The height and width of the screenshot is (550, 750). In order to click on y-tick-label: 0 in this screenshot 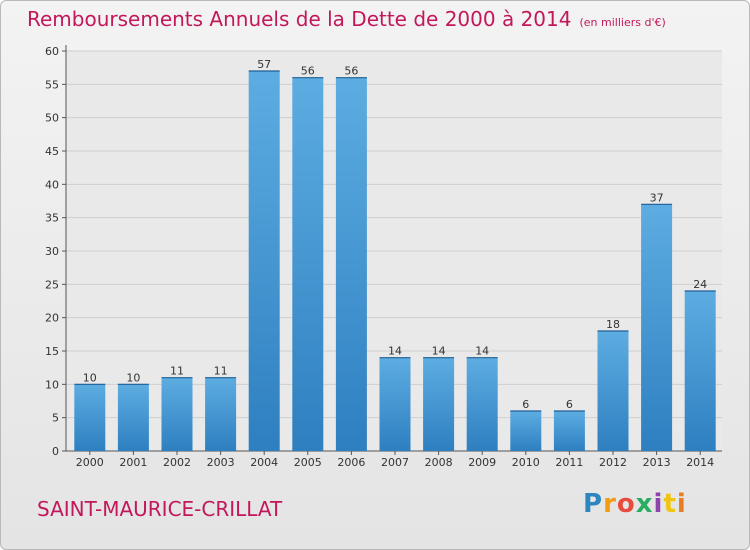, I will do `click(55, 451)`.